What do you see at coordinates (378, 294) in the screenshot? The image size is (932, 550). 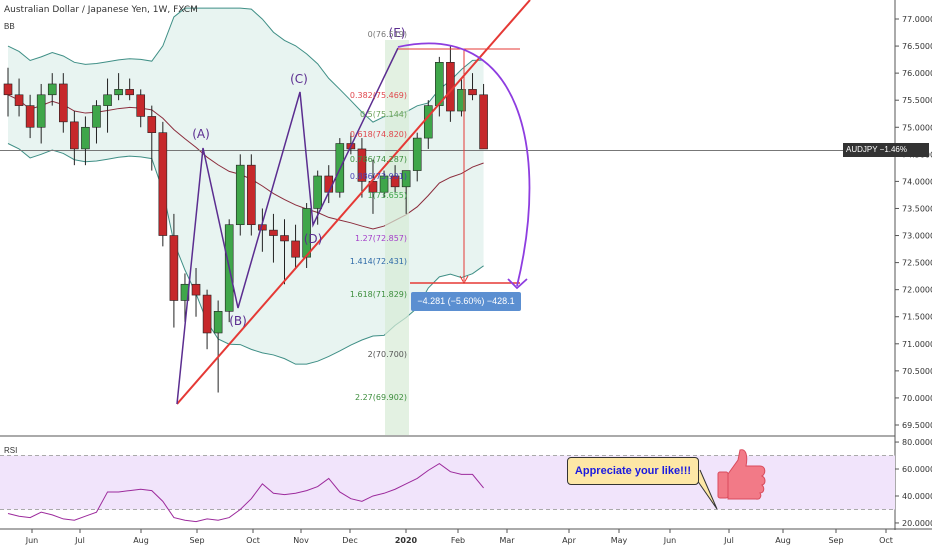 I see `fib-level-label: 1.618(71.829)` at bounding box center [378, 294].